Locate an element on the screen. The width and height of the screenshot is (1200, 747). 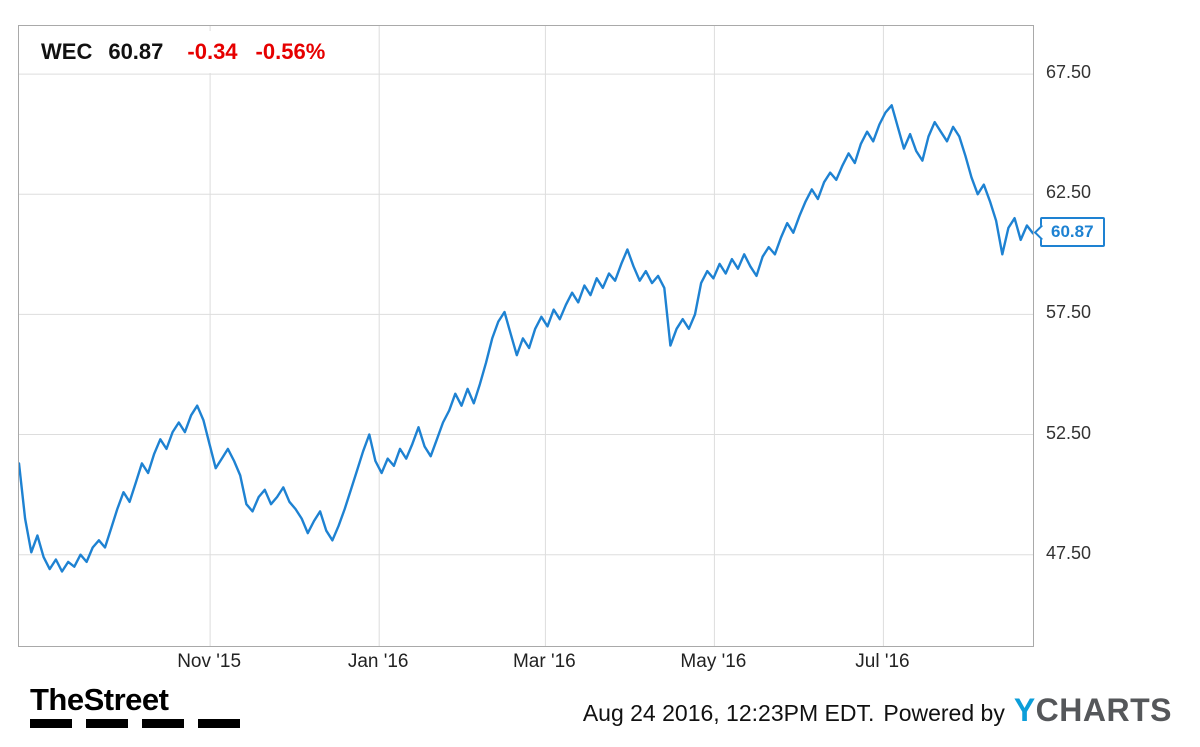
y-axis-label: 57.50 is located at coordinates (1069, 312).